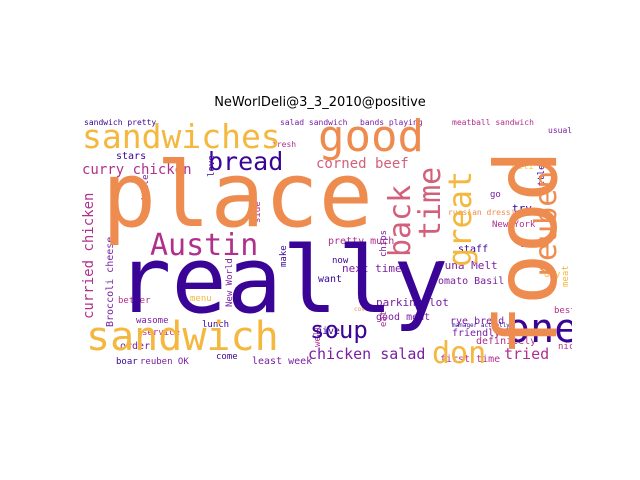 The height and width of the screenshot is (480, 640). Describe the element at coordinates (495, 195) in the screenshot. I see `word-go: go` at that location.